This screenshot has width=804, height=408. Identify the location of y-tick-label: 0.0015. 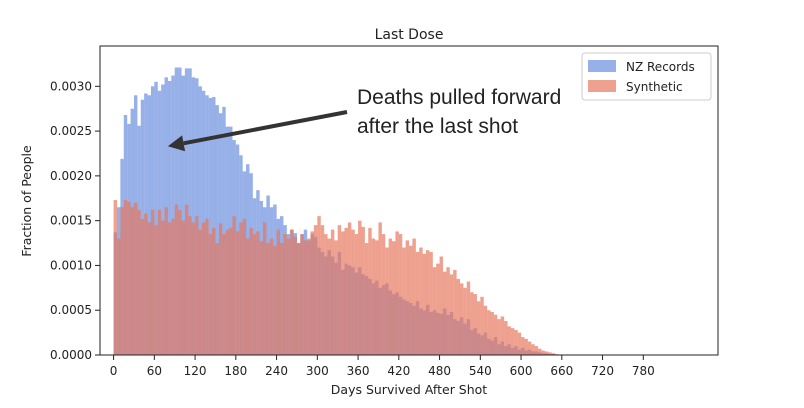
(71, 221).